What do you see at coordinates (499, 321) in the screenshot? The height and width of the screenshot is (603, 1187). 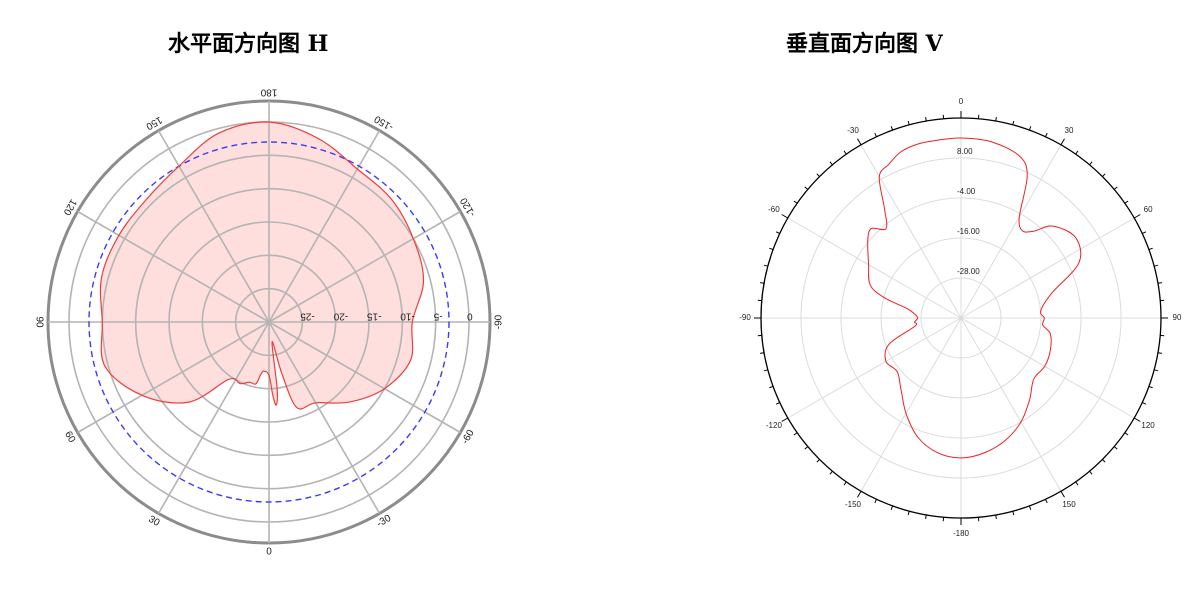 I see `h-angle-tick-label: -90` at bounding box center [499, 321].